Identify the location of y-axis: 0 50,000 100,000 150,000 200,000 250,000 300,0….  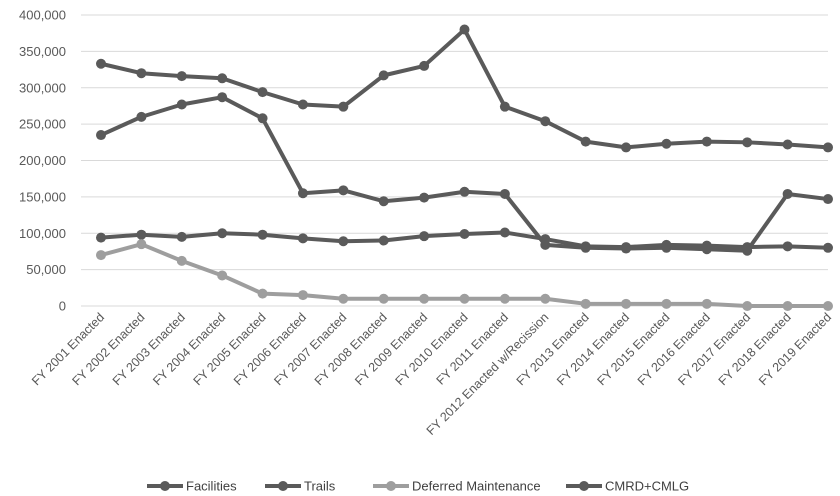
(42, 161).